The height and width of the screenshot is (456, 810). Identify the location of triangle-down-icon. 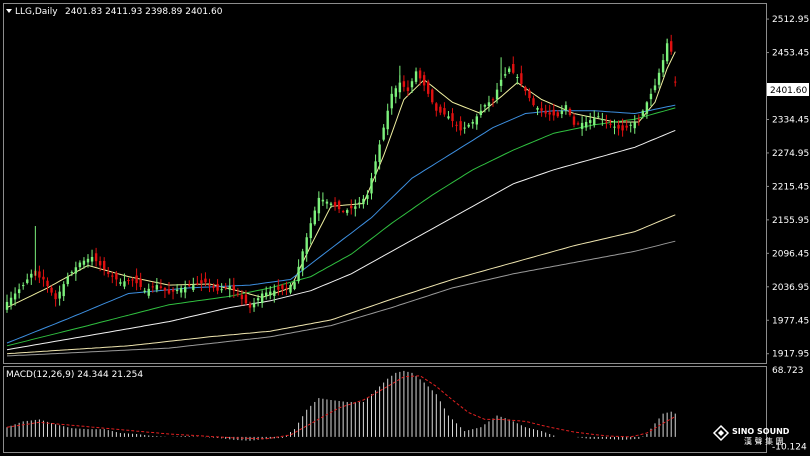
(9, 11).